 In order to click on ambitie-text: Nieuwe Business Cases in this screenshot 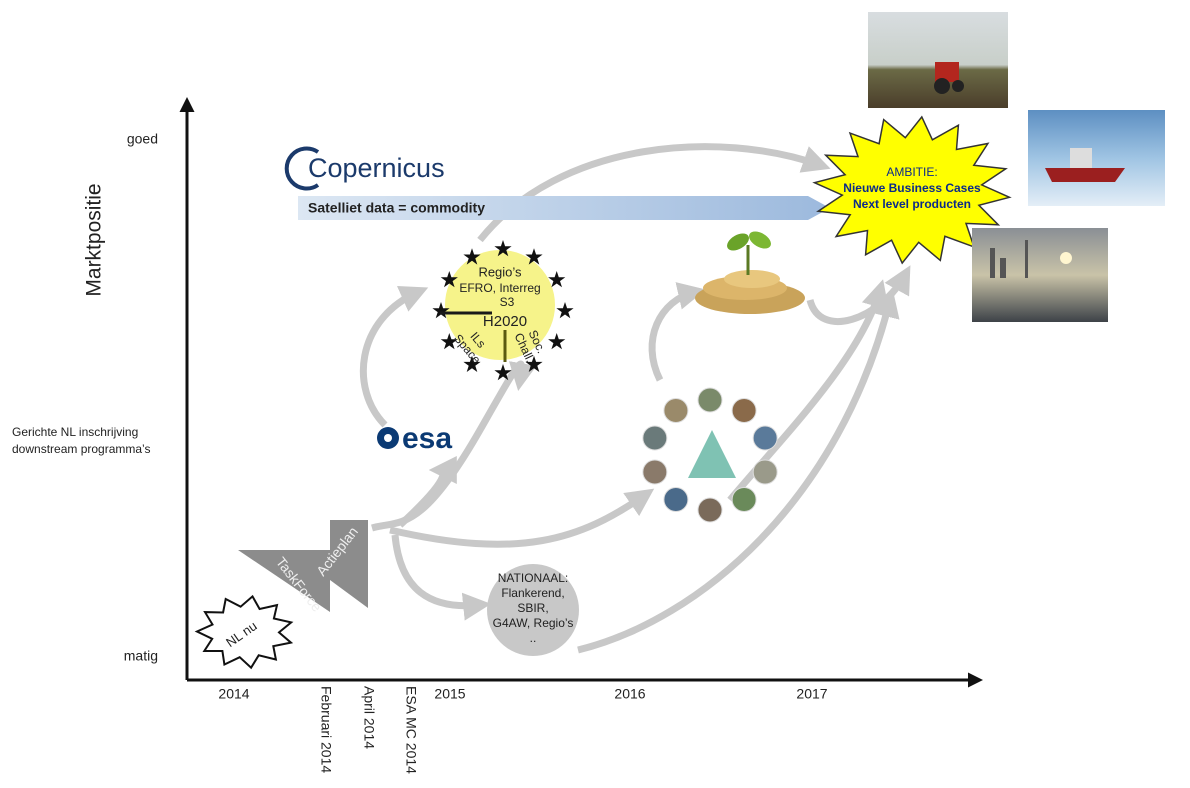, I will do `click(912, 188)`.